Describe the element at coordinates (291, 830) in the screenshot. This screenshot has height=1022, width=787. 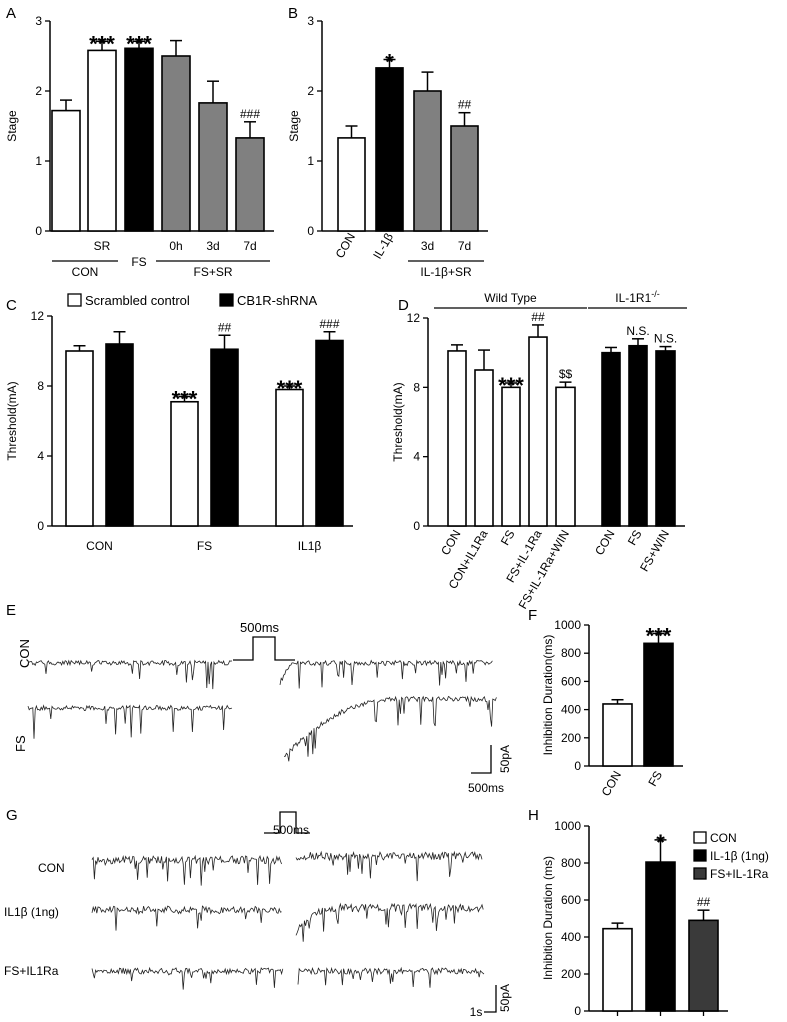
I see `trace-g-stim-label: 500ms` at that location.